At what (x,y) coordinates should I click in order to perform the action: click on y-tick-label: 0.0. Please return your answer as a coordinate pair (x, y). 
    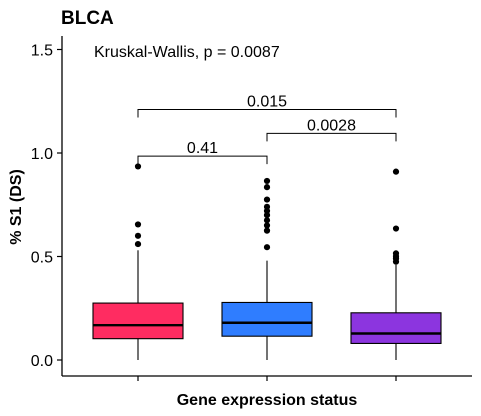
    Looking at the image, I should click on (42, 361).